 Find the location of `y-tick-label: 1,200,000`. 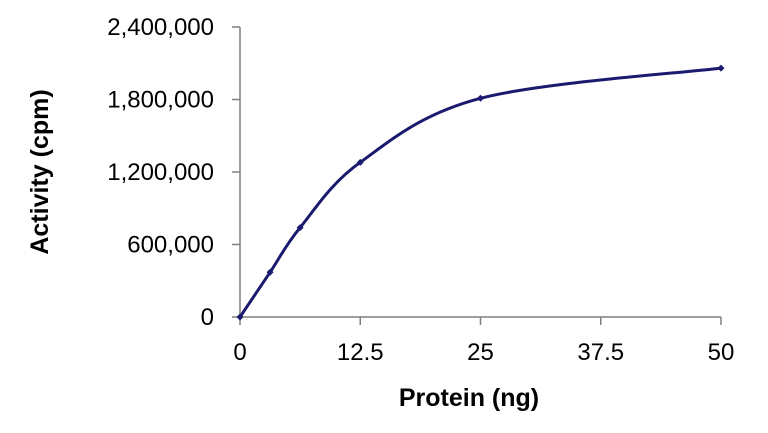

y-tick-label: 1,200,000 is located at coordinates (160, 172).